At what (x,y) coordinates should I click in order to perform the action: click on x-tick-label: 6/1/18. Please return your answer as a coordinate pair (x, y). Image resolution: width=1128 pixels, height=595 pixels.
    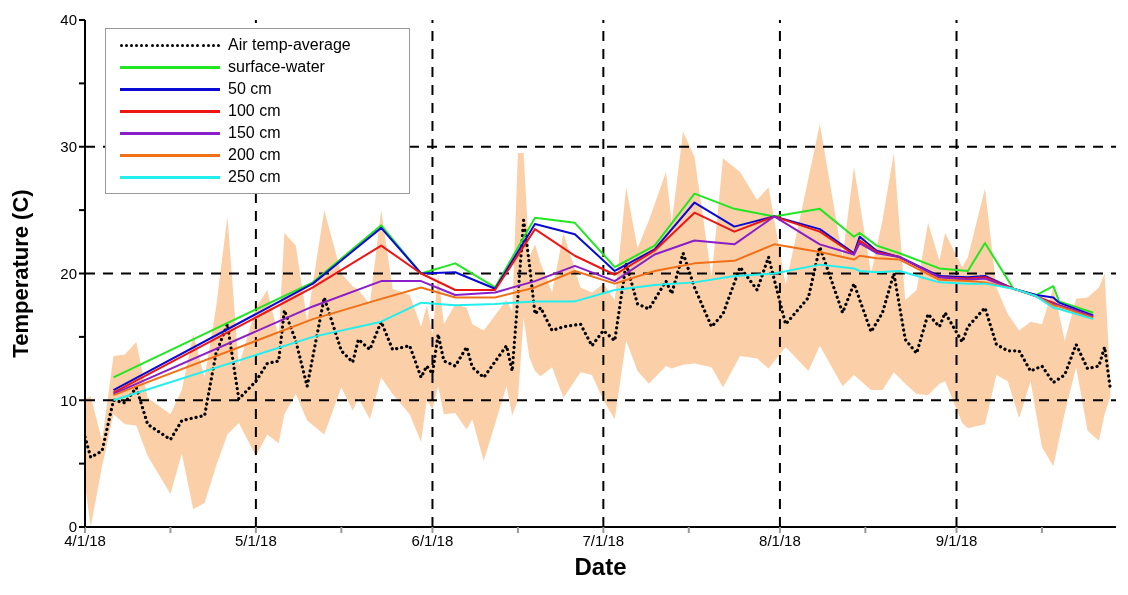
    Looking at the image, I should click on (432, 540).